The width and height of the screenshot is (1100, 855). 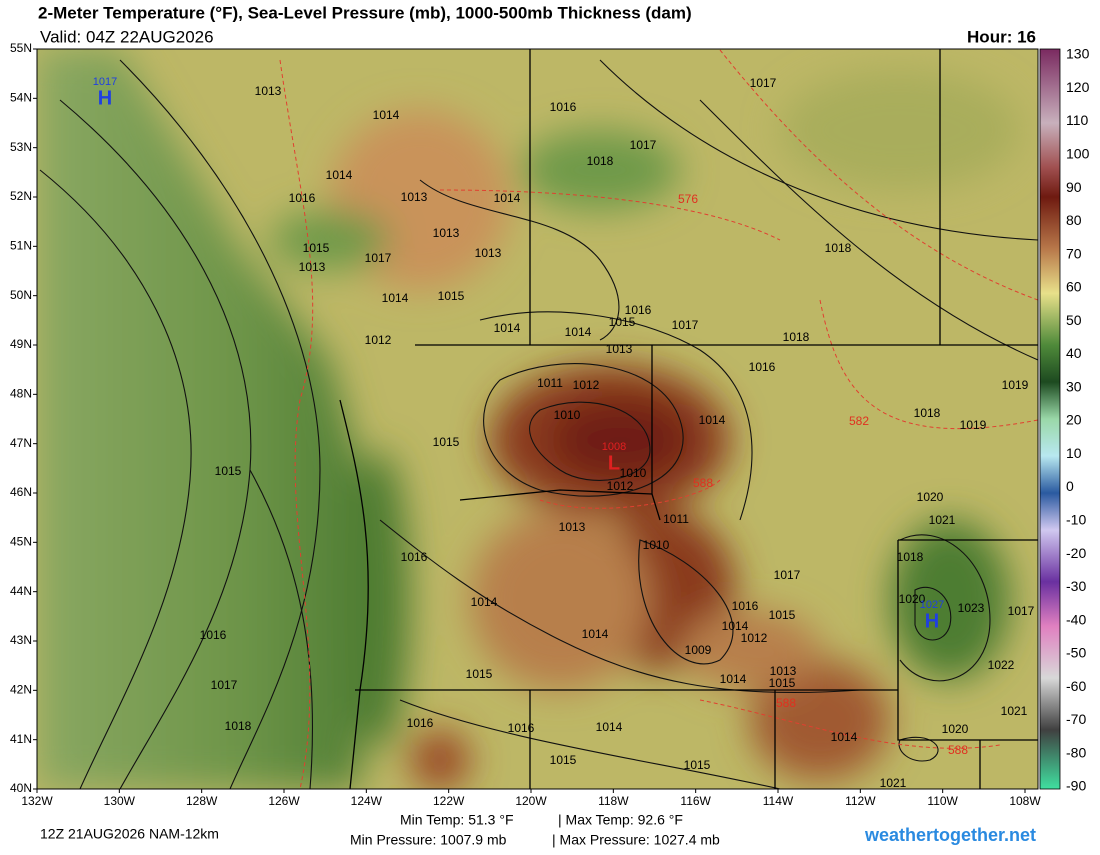 I want to click on isobar-label: 1011, so click(x=550, y=383).